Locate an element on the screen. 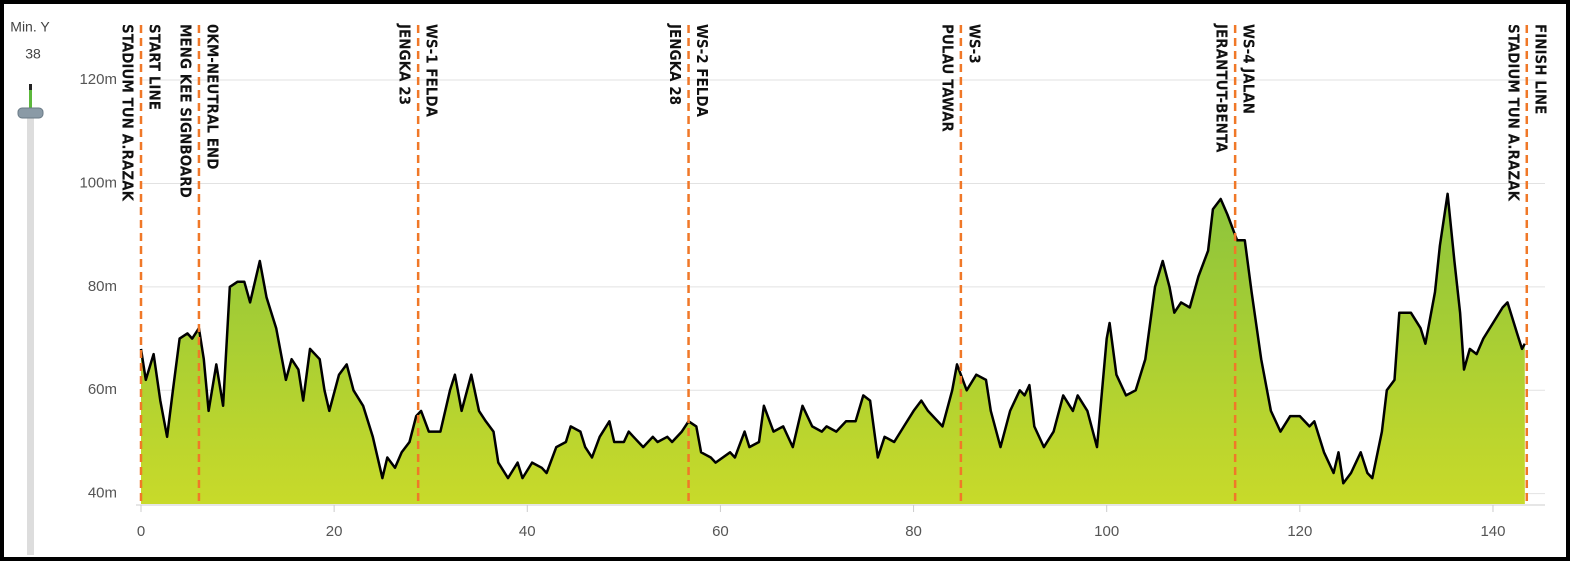 Image resolution: width=1570 pixels, height=561 pixels. y-tick-label: 80m is located at coordinates (102, 286).